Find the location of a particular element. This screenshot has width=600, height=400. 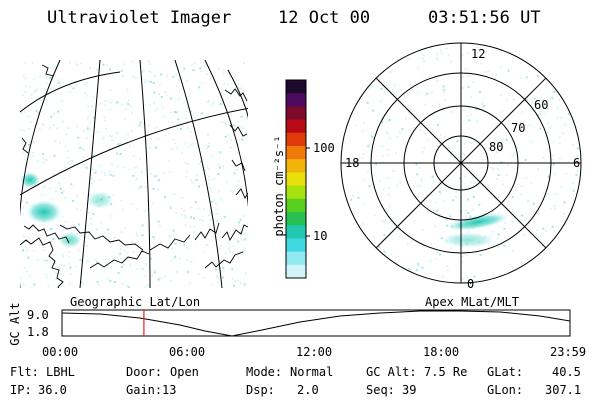

altitude-xtick: 18:00 is located at coordinates (441, 352).